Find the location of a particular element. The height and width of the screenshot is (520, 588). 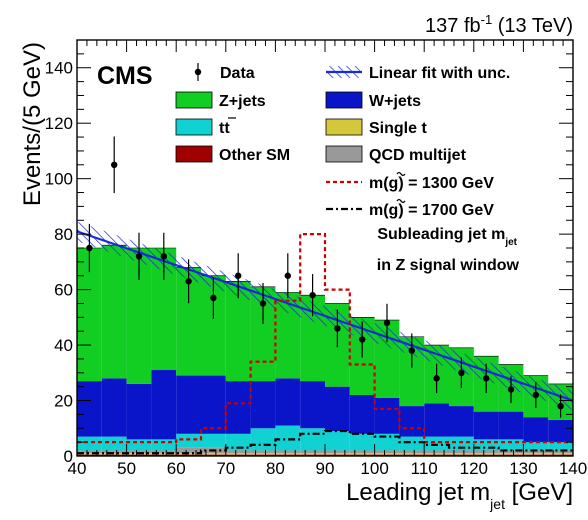

legend-entry: Data is located at coordinates (224, 72).